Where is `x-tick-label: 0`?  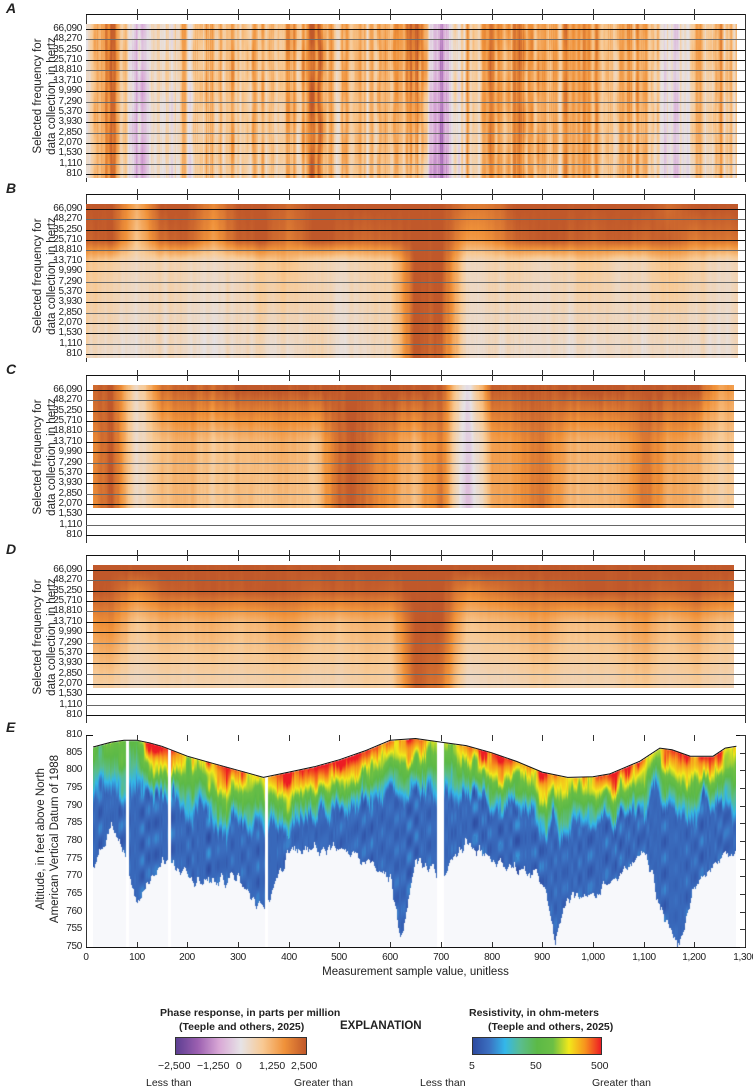 x-tick-label: 0 is located at coordinates (86, 957).